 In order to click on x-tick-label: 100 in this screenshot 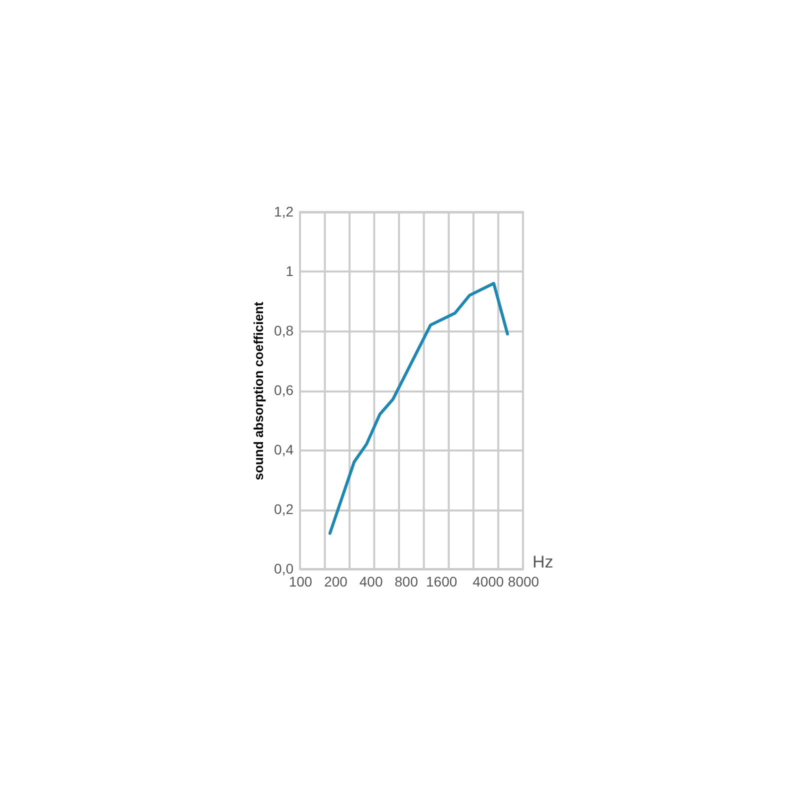, I will do `click(300, 582)`.